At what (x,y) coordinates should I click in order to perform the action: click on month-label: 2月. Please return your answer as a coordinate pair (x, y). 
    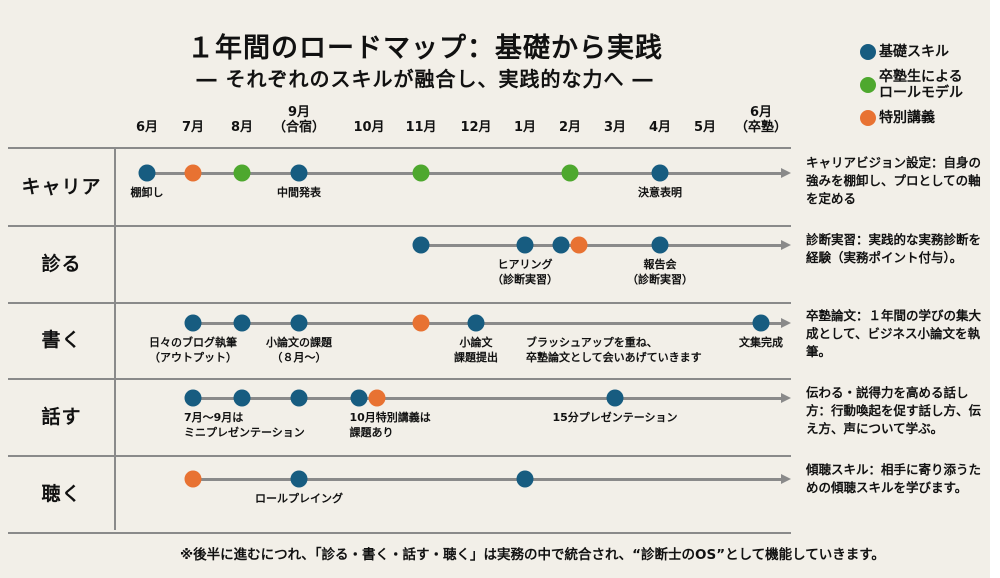
    Looking at the image, I should click on (570, 127).